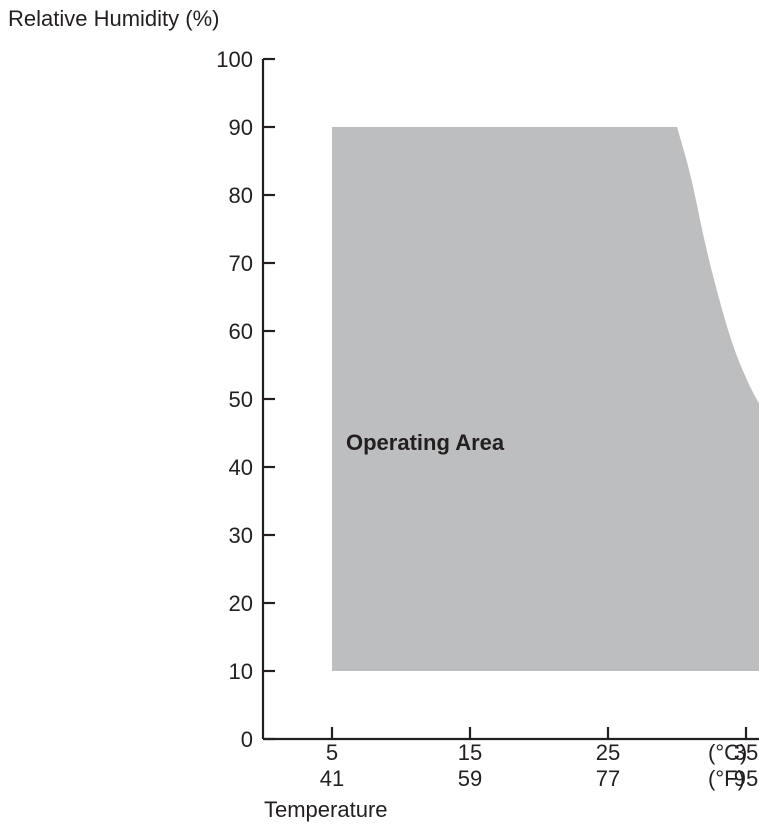 This screenshot has width=759, height=827. I want to click on y-tick-label: 90, so click(241, 127).